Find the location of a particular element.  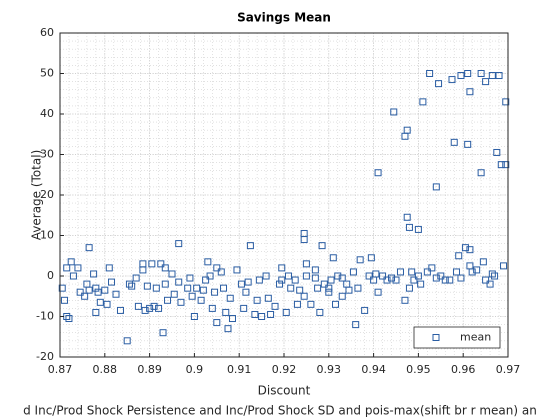

x-tick-label: 0.95 is located at coordinates (418, 369).